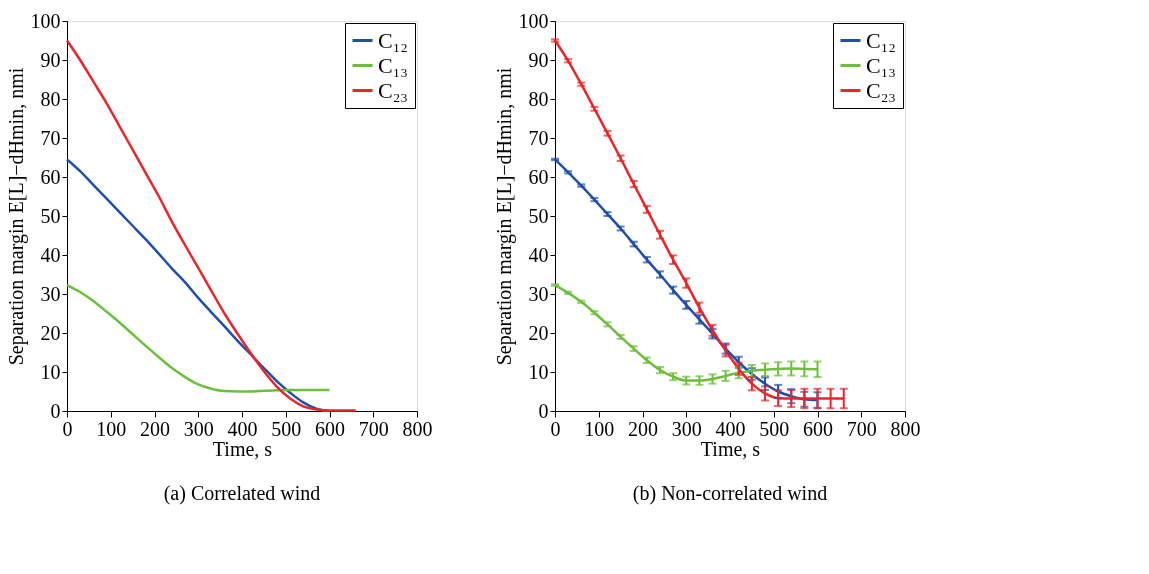  What do you see at coordinates (242, 493) in the screenshot?
I see `text: (a) Correlated wind` at bounding box center [242, 493].